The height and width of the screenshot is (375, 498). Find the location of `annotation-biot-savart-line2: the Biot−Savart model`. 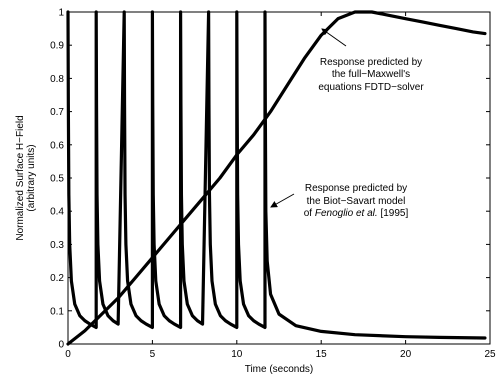

annotation-biot-savart-line2: the Biot−Savart model is located at coordinates (356, 201).